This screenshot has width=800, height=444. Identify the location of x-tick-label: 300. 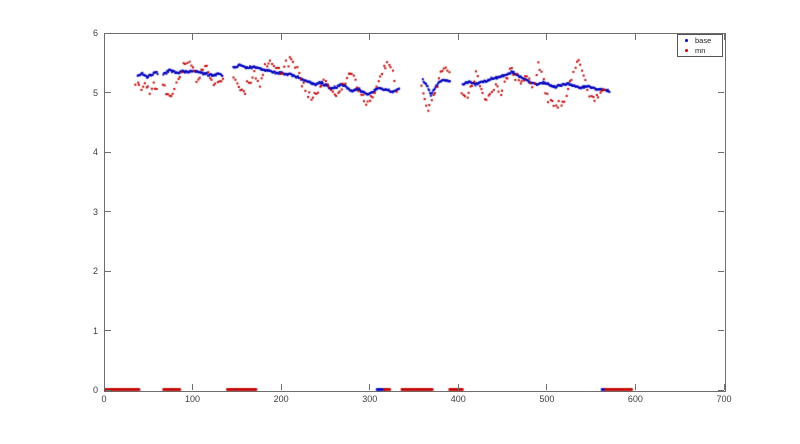
(370, 399).